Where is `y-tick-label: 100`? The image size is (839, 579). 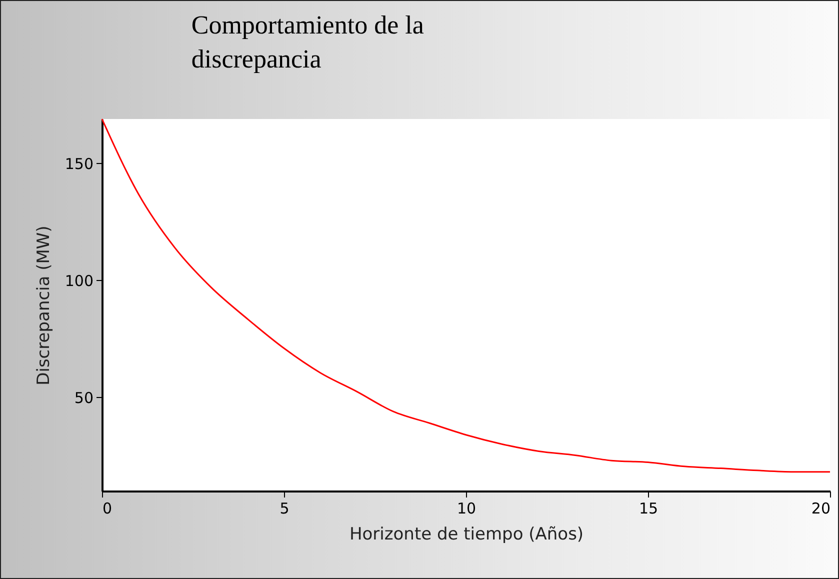
y-tick-label: 100 is located at coordinates (79, 281).